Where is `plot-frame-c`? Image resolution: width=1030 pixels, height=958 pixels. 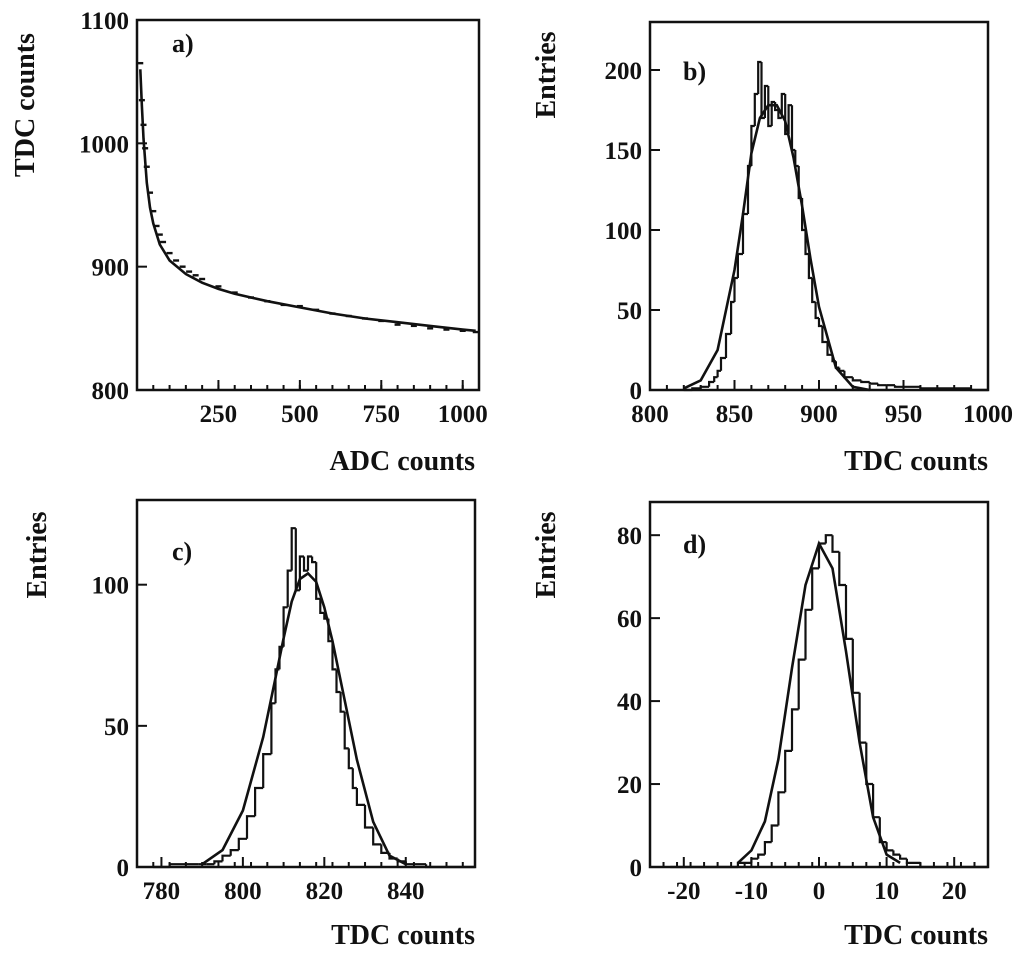 plot-frame-c is located at coordinates (306, 683).